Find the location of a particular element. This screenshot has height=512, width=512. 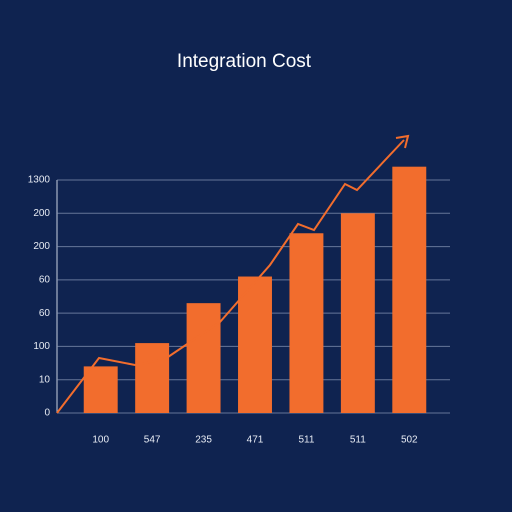

chart-title: Integration Cost is located at coordinates (244, 61).